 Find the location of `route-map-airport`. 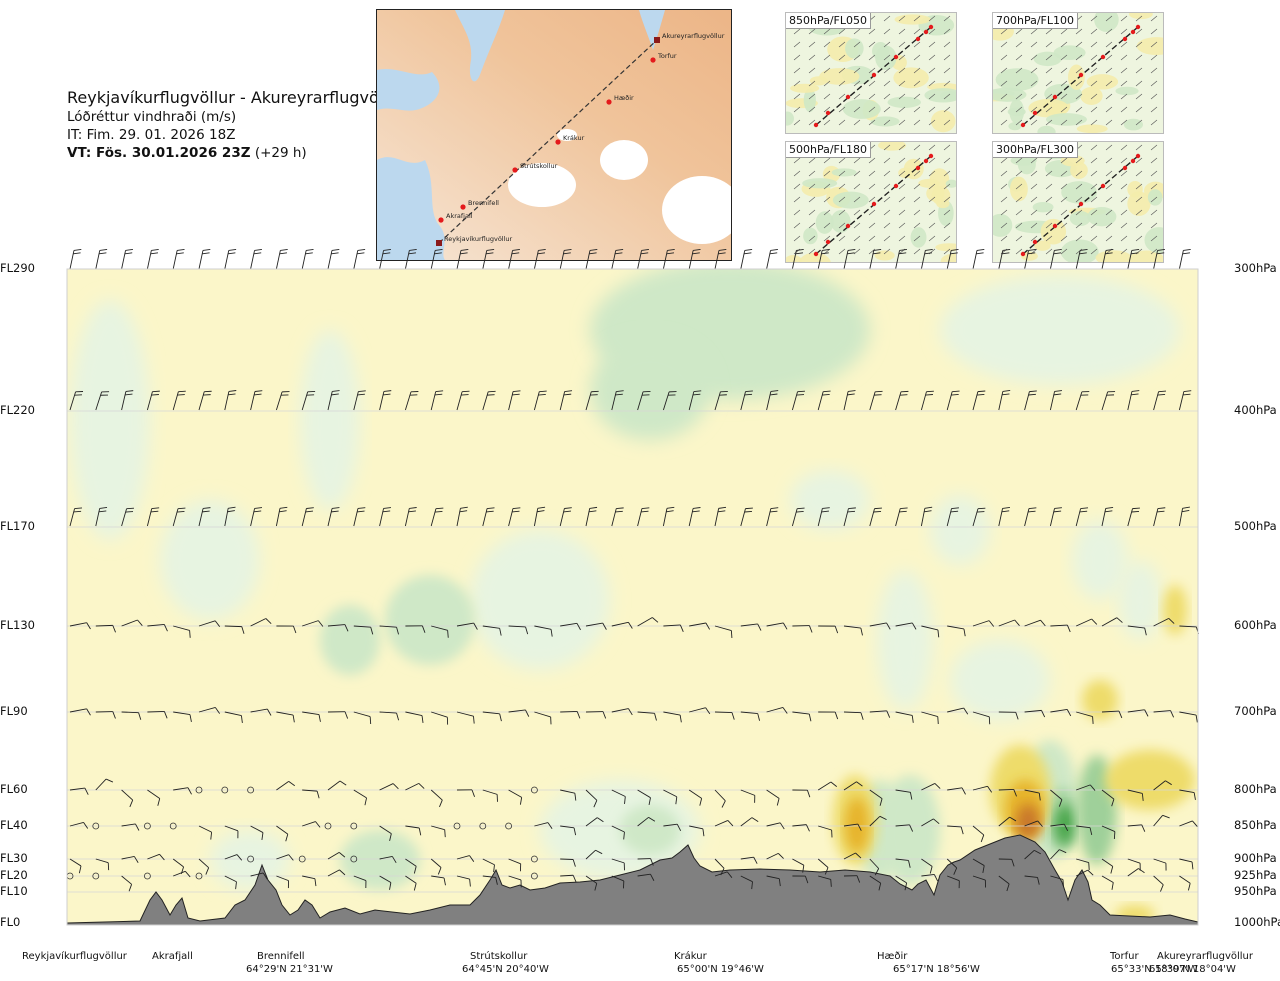

route-map-airport is located at coordinates (657, 40).